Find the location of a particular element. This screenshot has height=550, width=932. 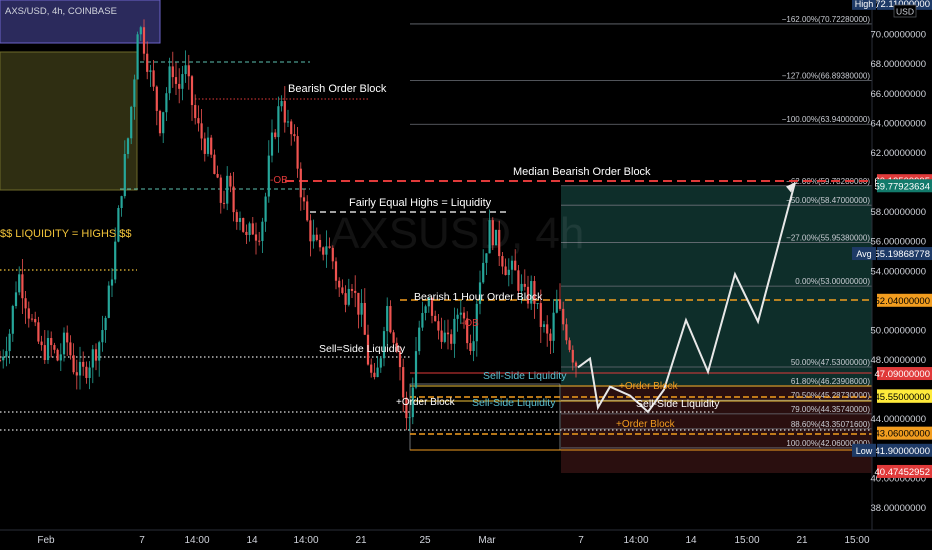

fib-level-label: −50.00%(58.47000000) is located at coordinates (828, 200).